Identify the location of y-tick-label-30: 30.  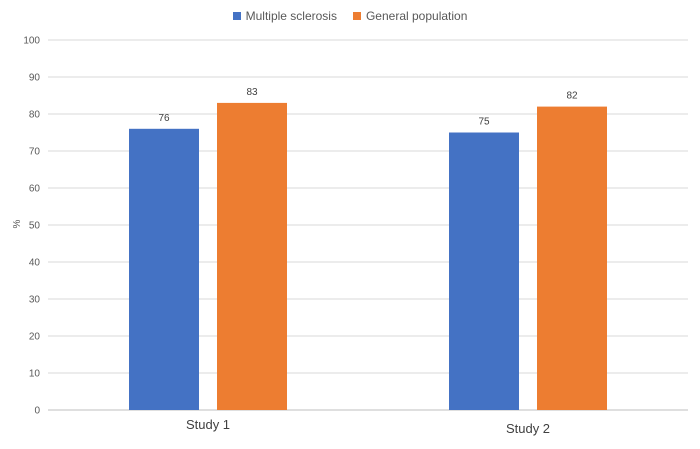
(35, 300).